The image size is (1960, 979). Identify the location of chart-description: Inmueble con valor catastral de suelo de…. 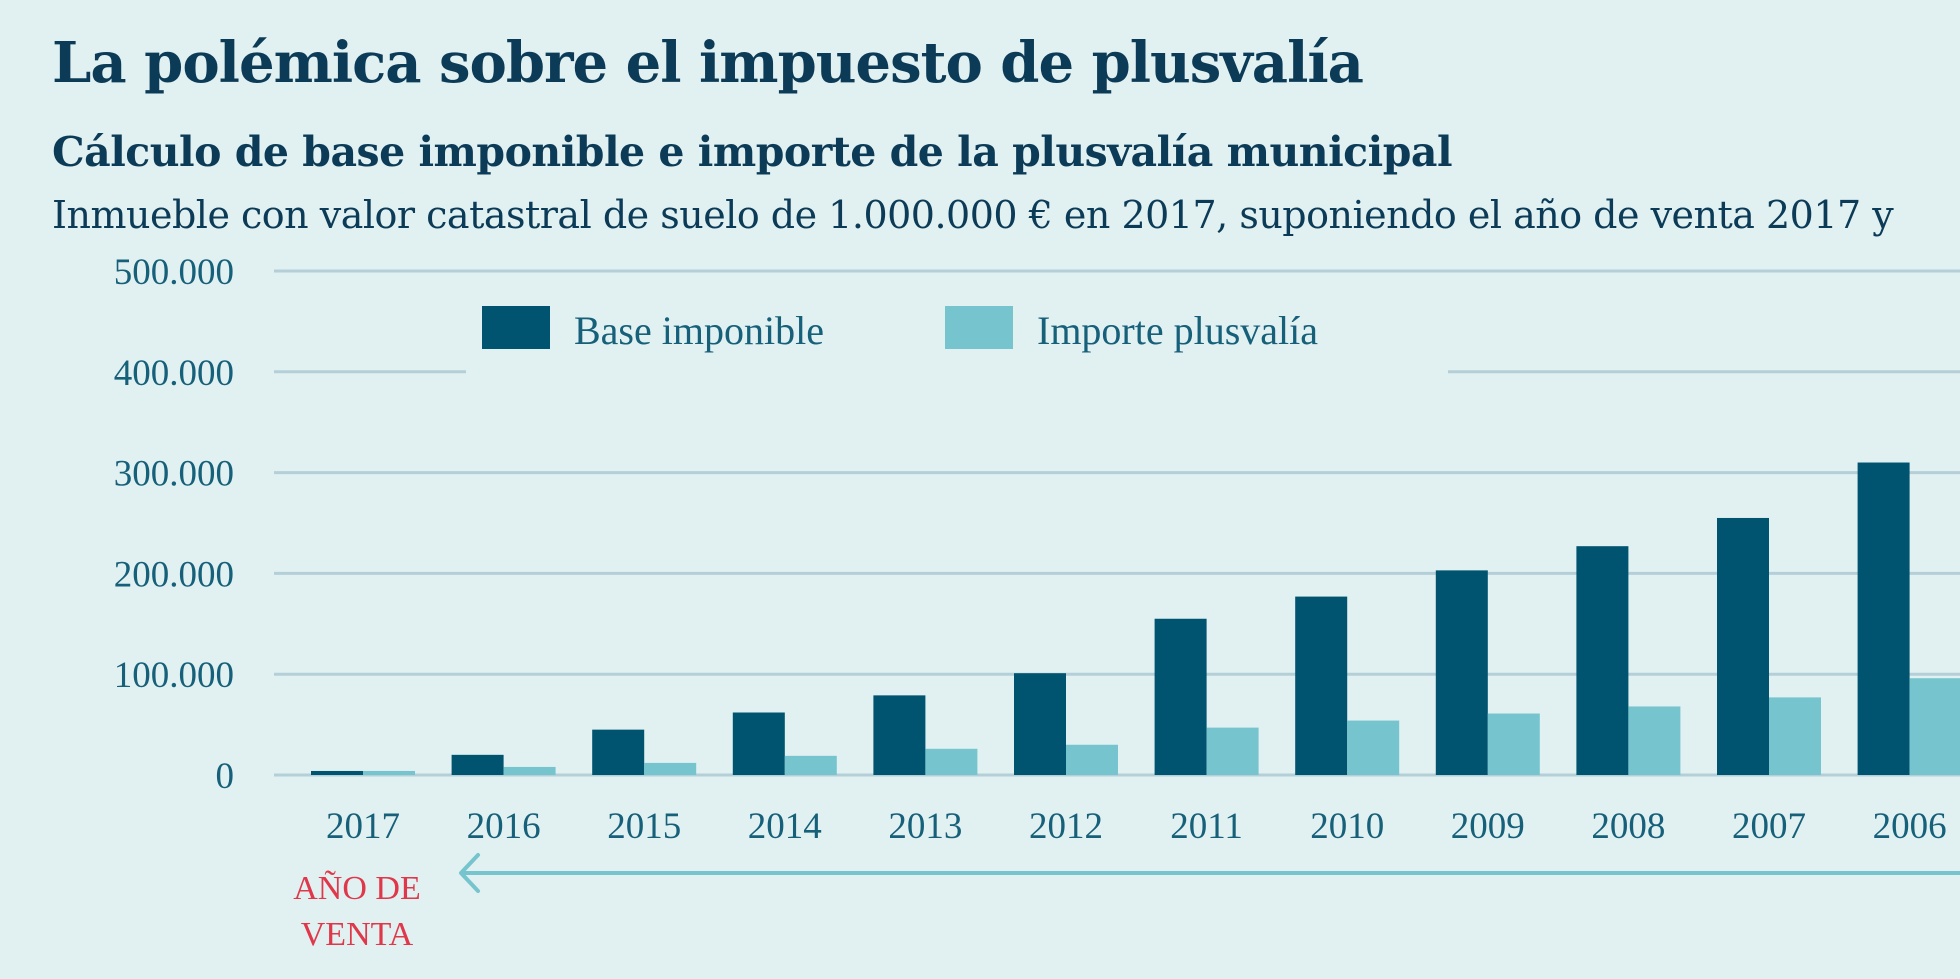
(973, 215).